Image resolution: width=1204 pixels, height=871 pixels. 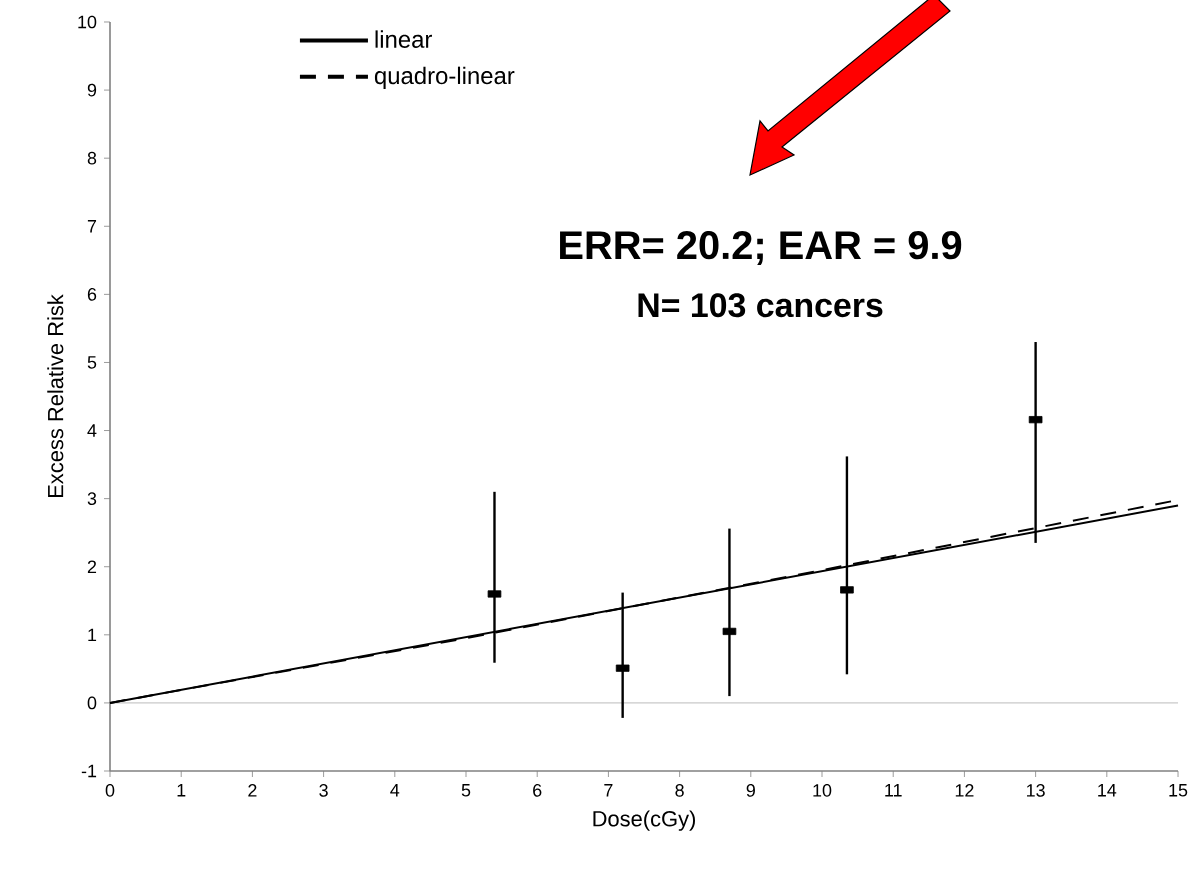 What do you see at coordinates (92, 498) in the screenshot?
I see `y-tick-label: 3` at bounding box center [92, 498].